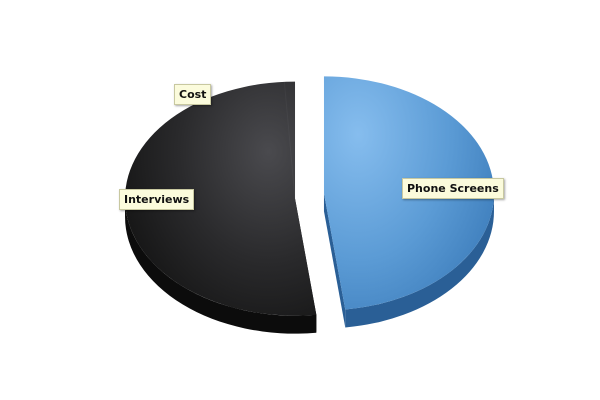  What do you see at coordinates (193, 94) in the screenshot?
I see `slice-label-cost: Cost` at bounding box center [193, 94].